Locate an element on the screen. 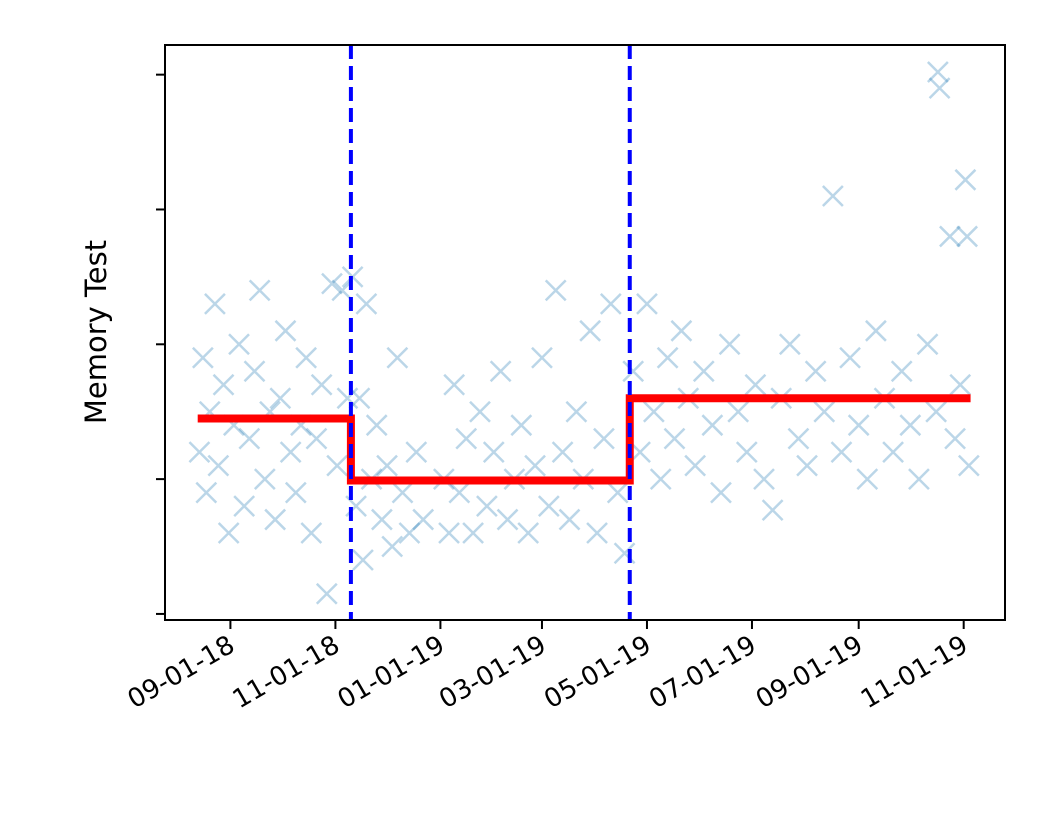  x-tick-label: 07-01-19 is located at coordinates (702, 672).